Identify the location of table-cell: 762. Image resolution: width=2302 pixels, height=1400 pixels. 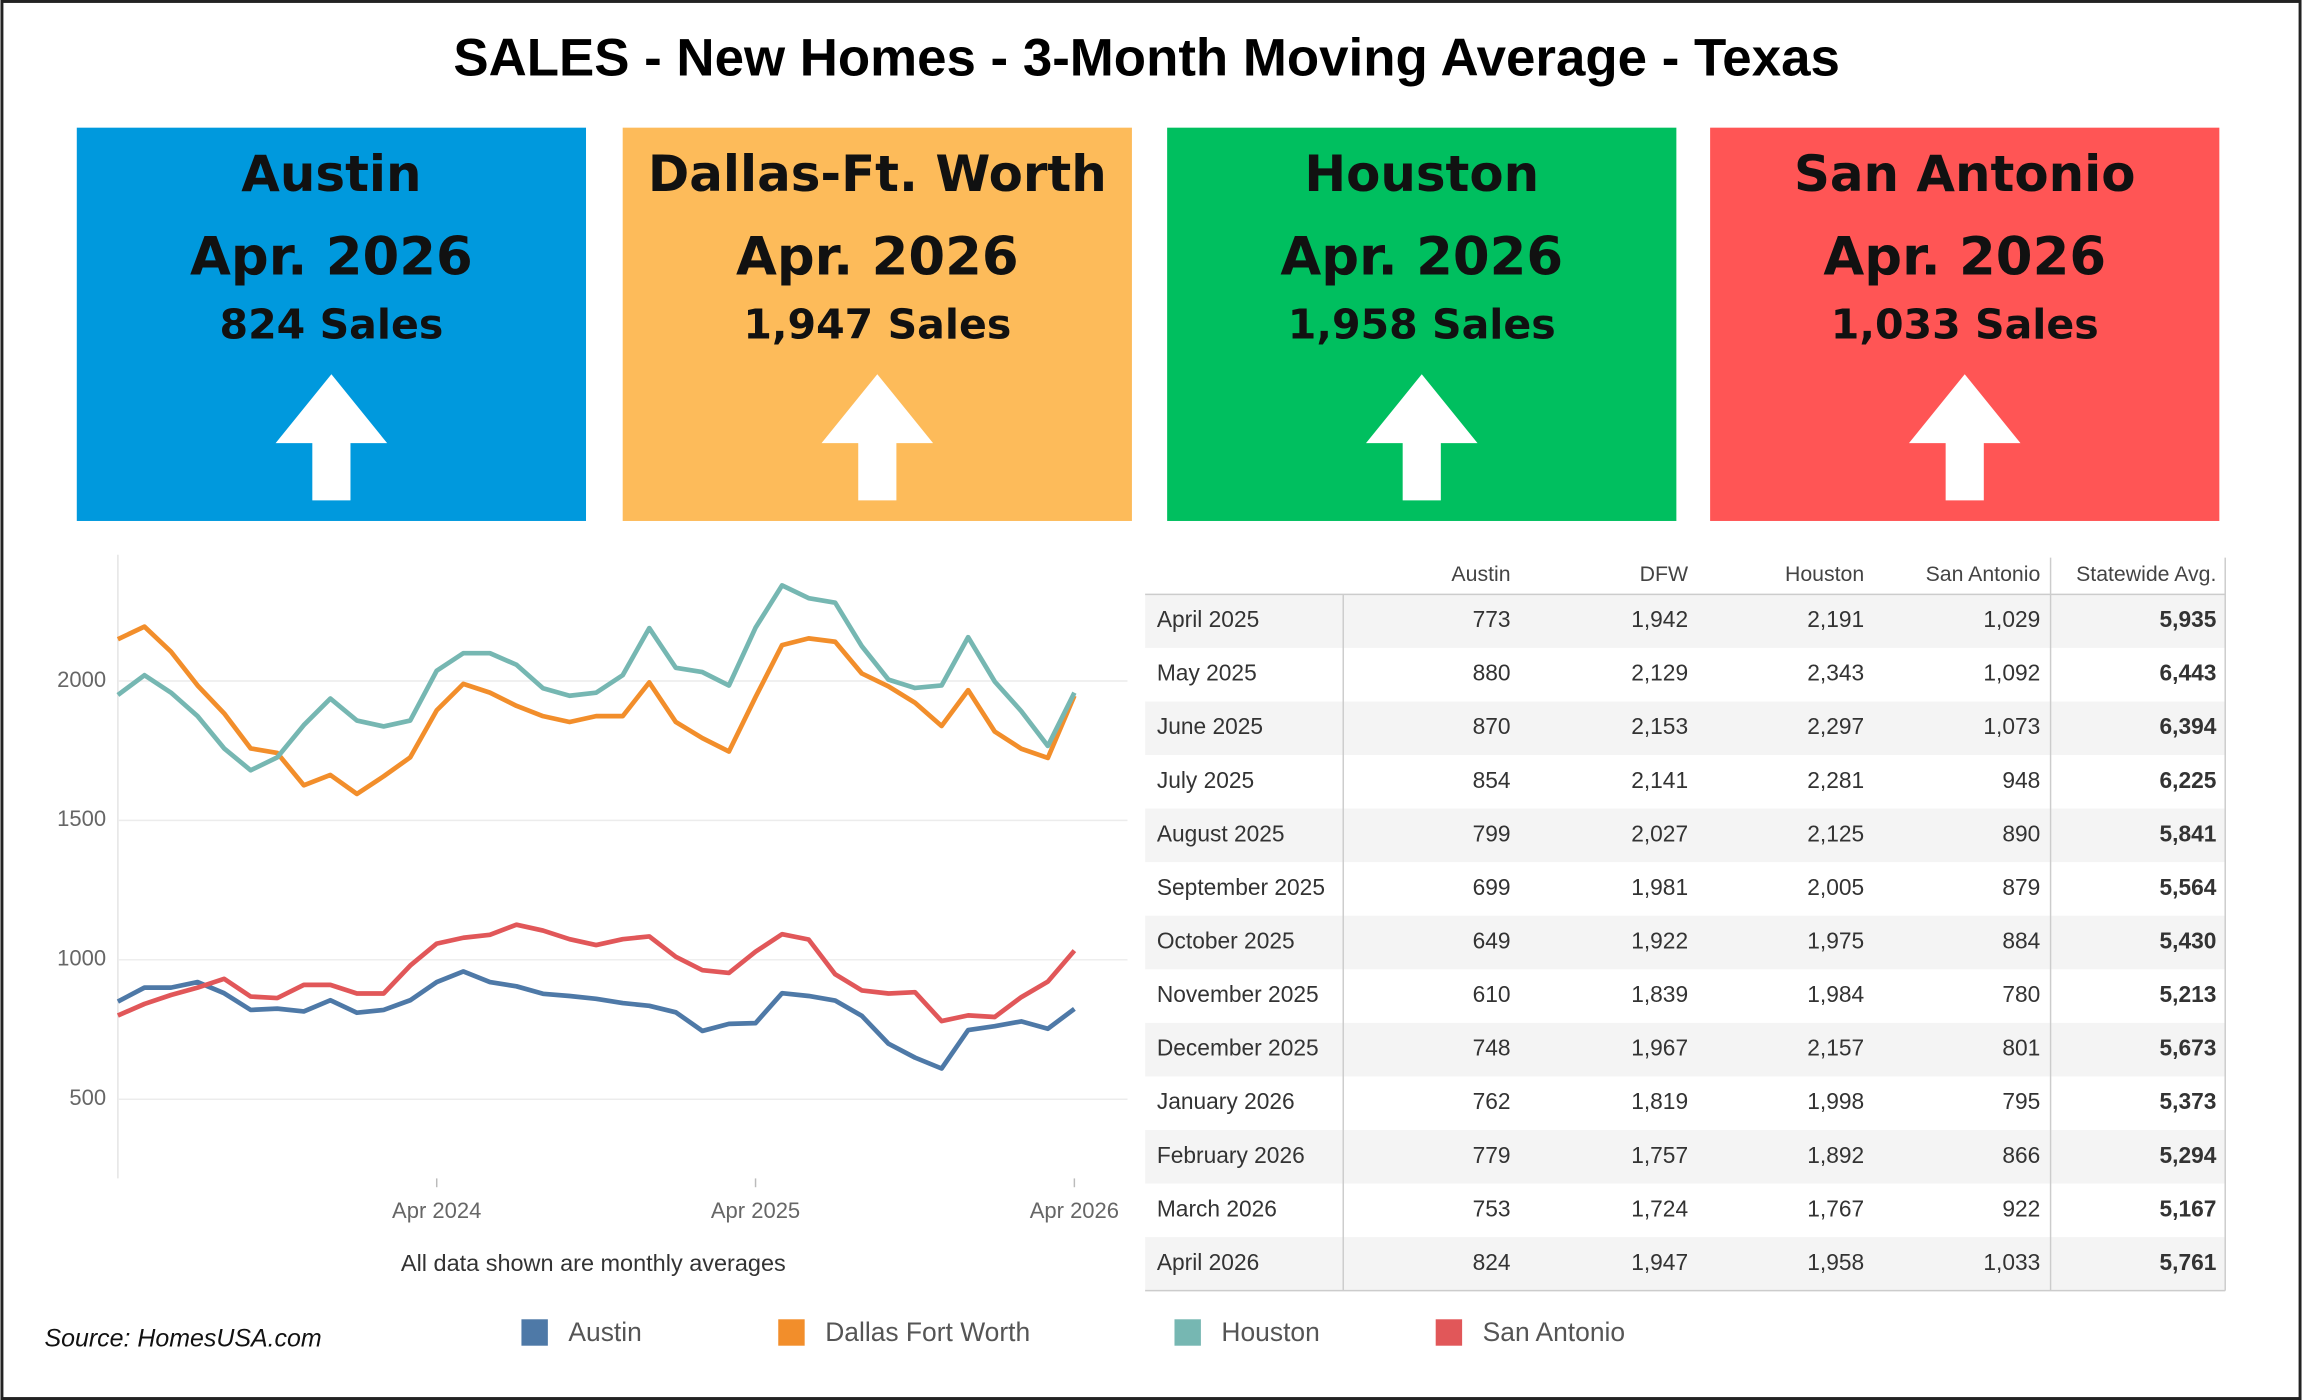
(1492, 1101).